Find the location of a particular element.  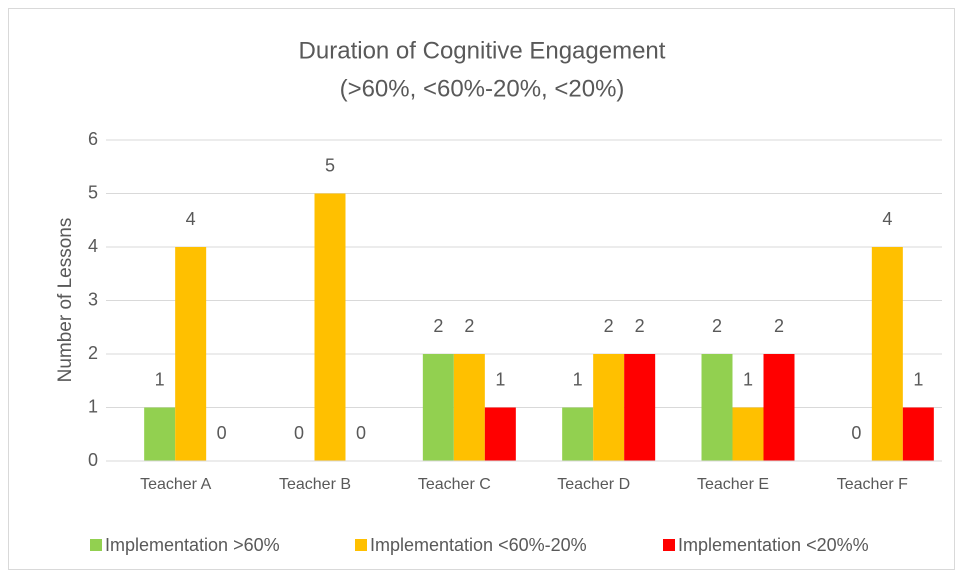

x-tick-label: Teacher F is located at coordinates (872, 484).